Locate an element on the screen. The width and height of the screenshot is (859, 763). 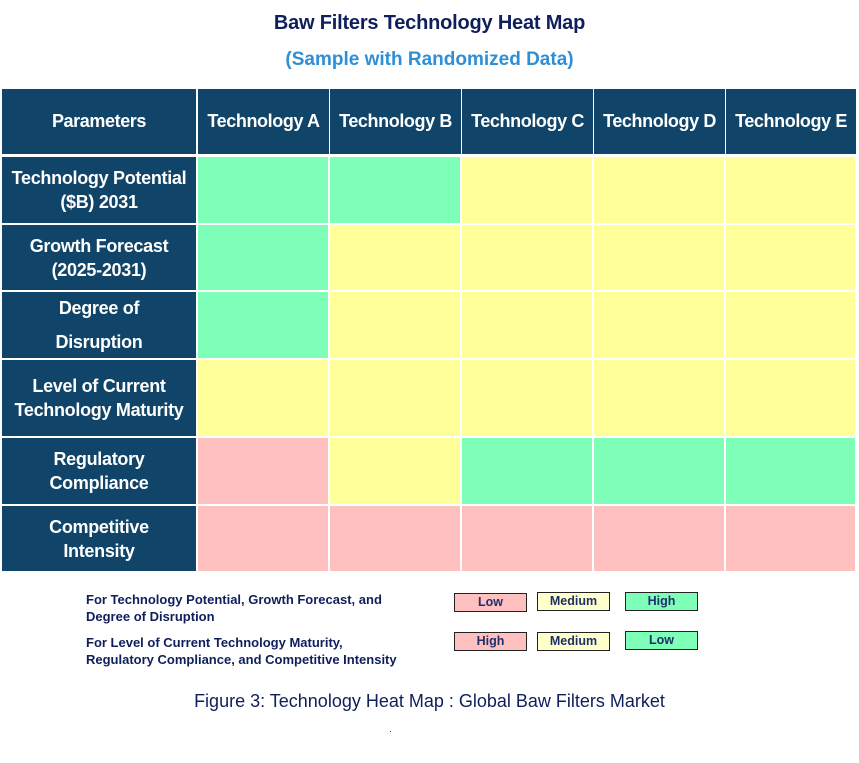
row-label-line2: Intensity is located at coordinates (99, 550).